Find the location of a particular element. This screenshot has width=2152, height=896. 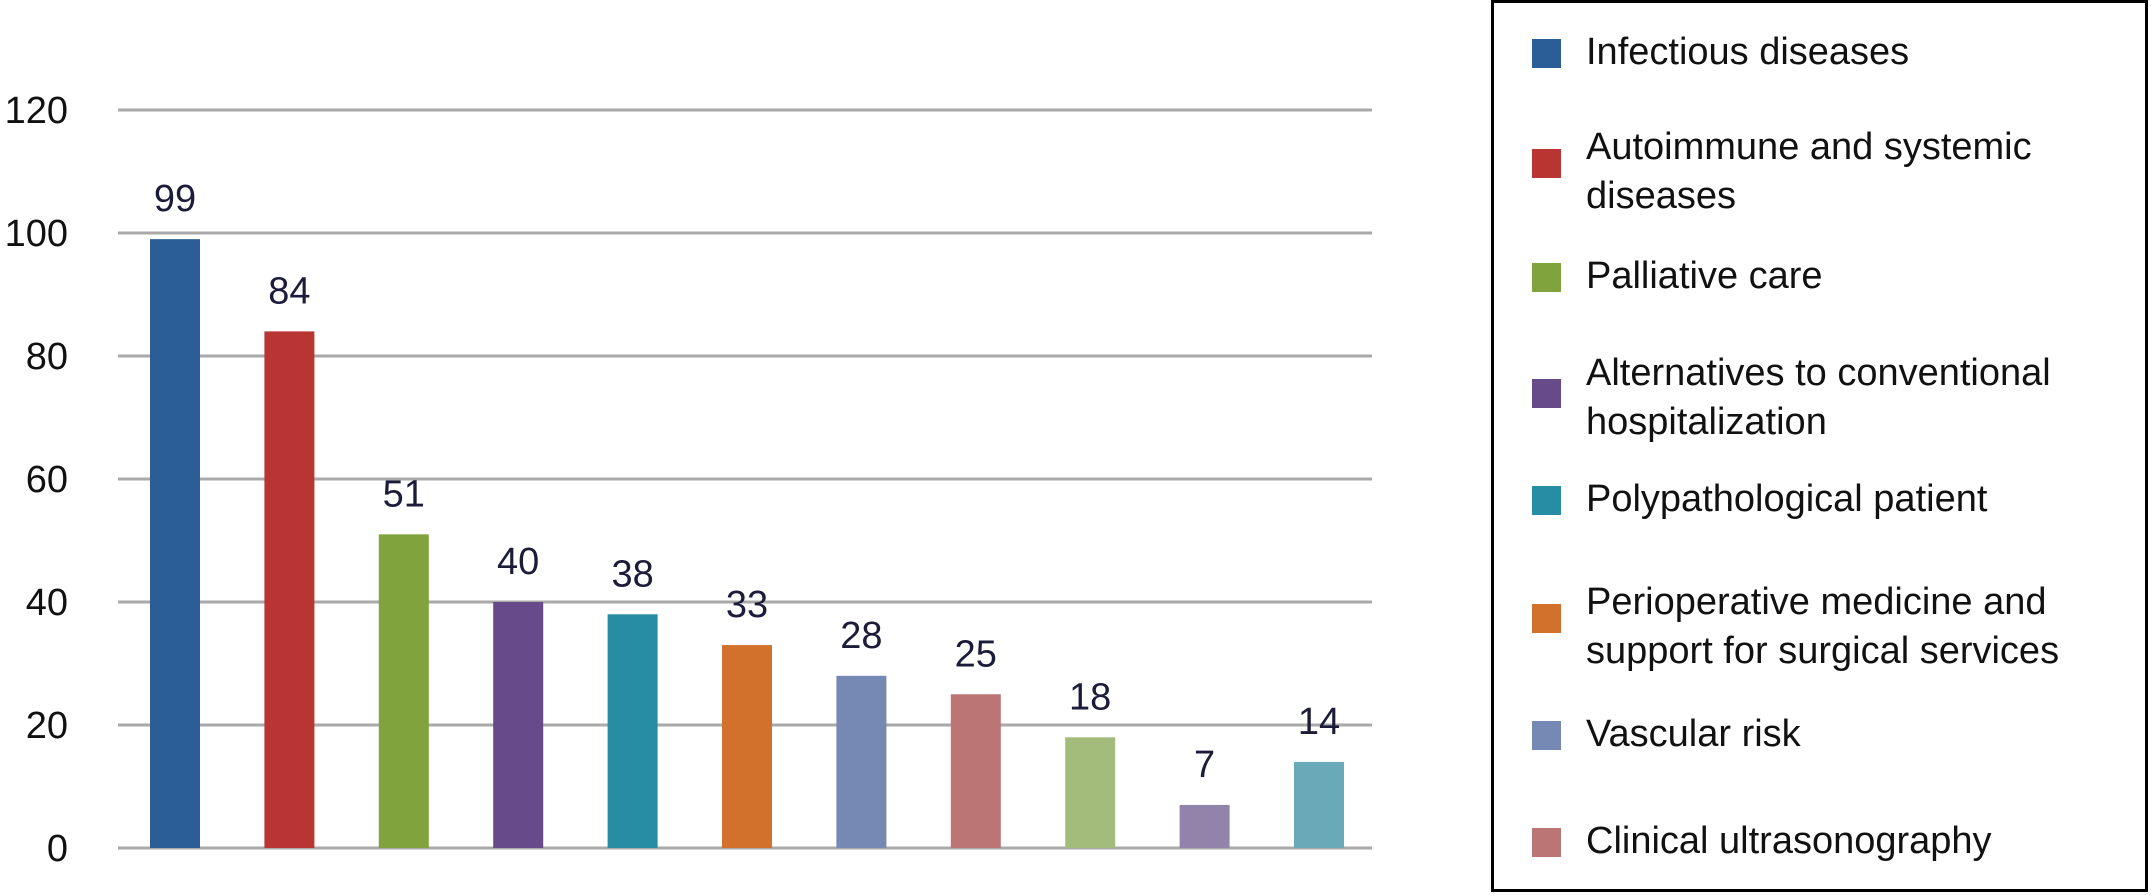

bar-value-label: 99 is located at coordinates (175, 199).